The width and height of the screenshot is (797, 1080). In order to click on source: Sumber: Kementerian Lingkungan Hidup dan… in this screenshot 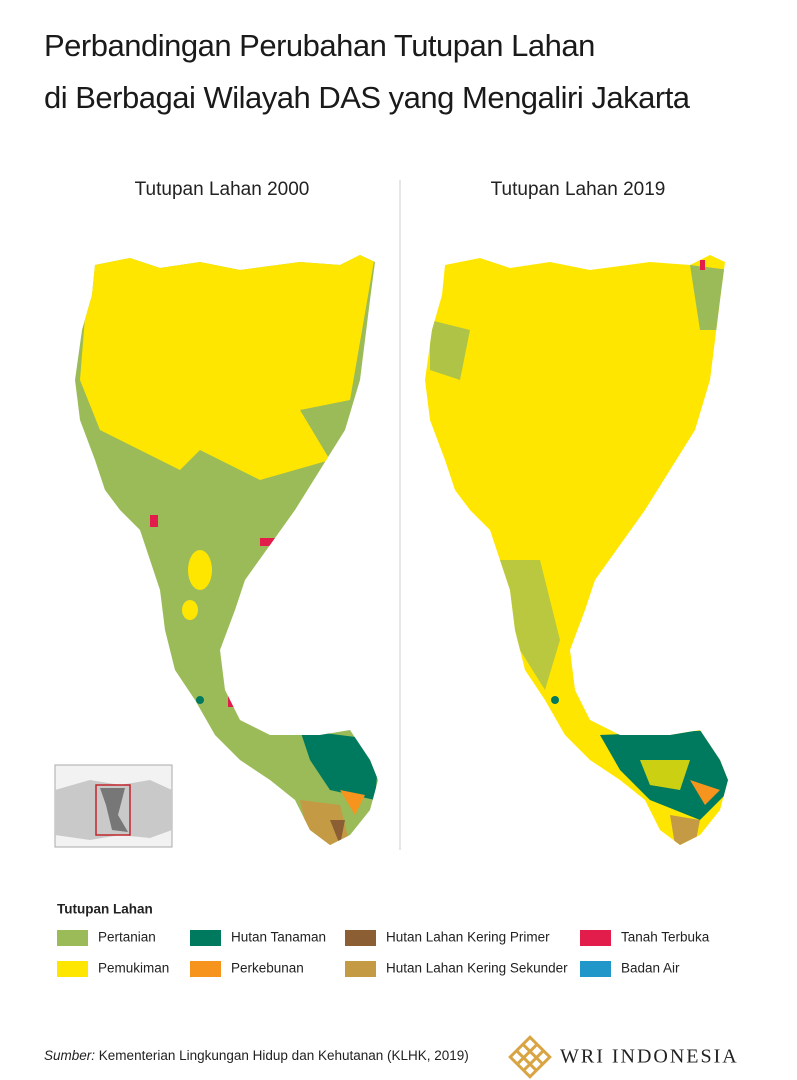, I will do `click(256, 1055)`.